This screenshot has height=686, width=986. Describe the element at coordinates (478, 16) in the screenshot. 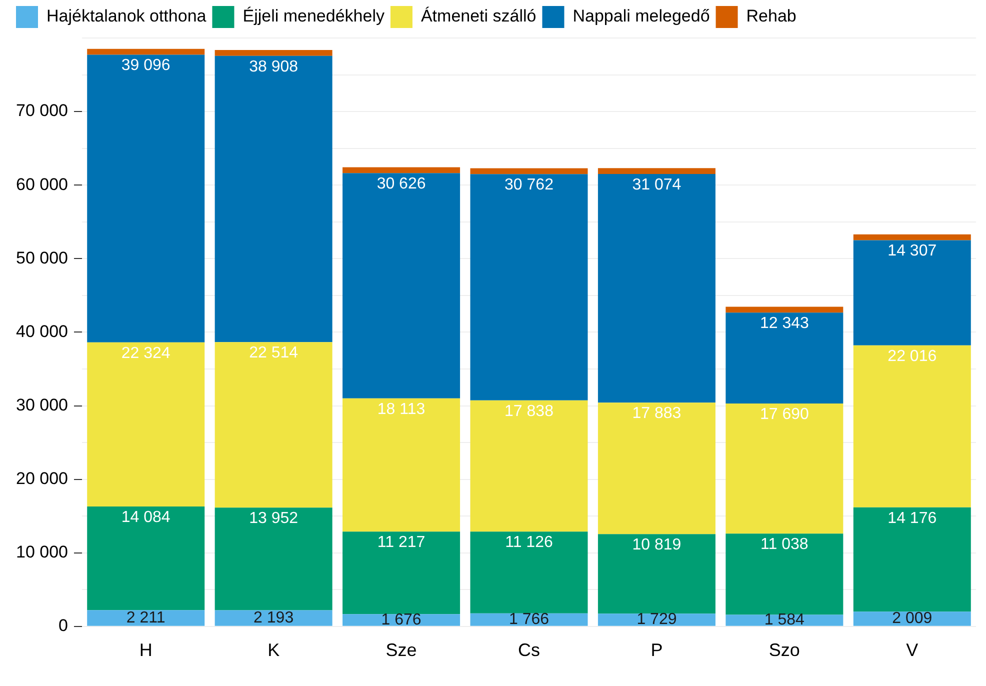

I see `legend-label: Átmeneti szálló` at that location.